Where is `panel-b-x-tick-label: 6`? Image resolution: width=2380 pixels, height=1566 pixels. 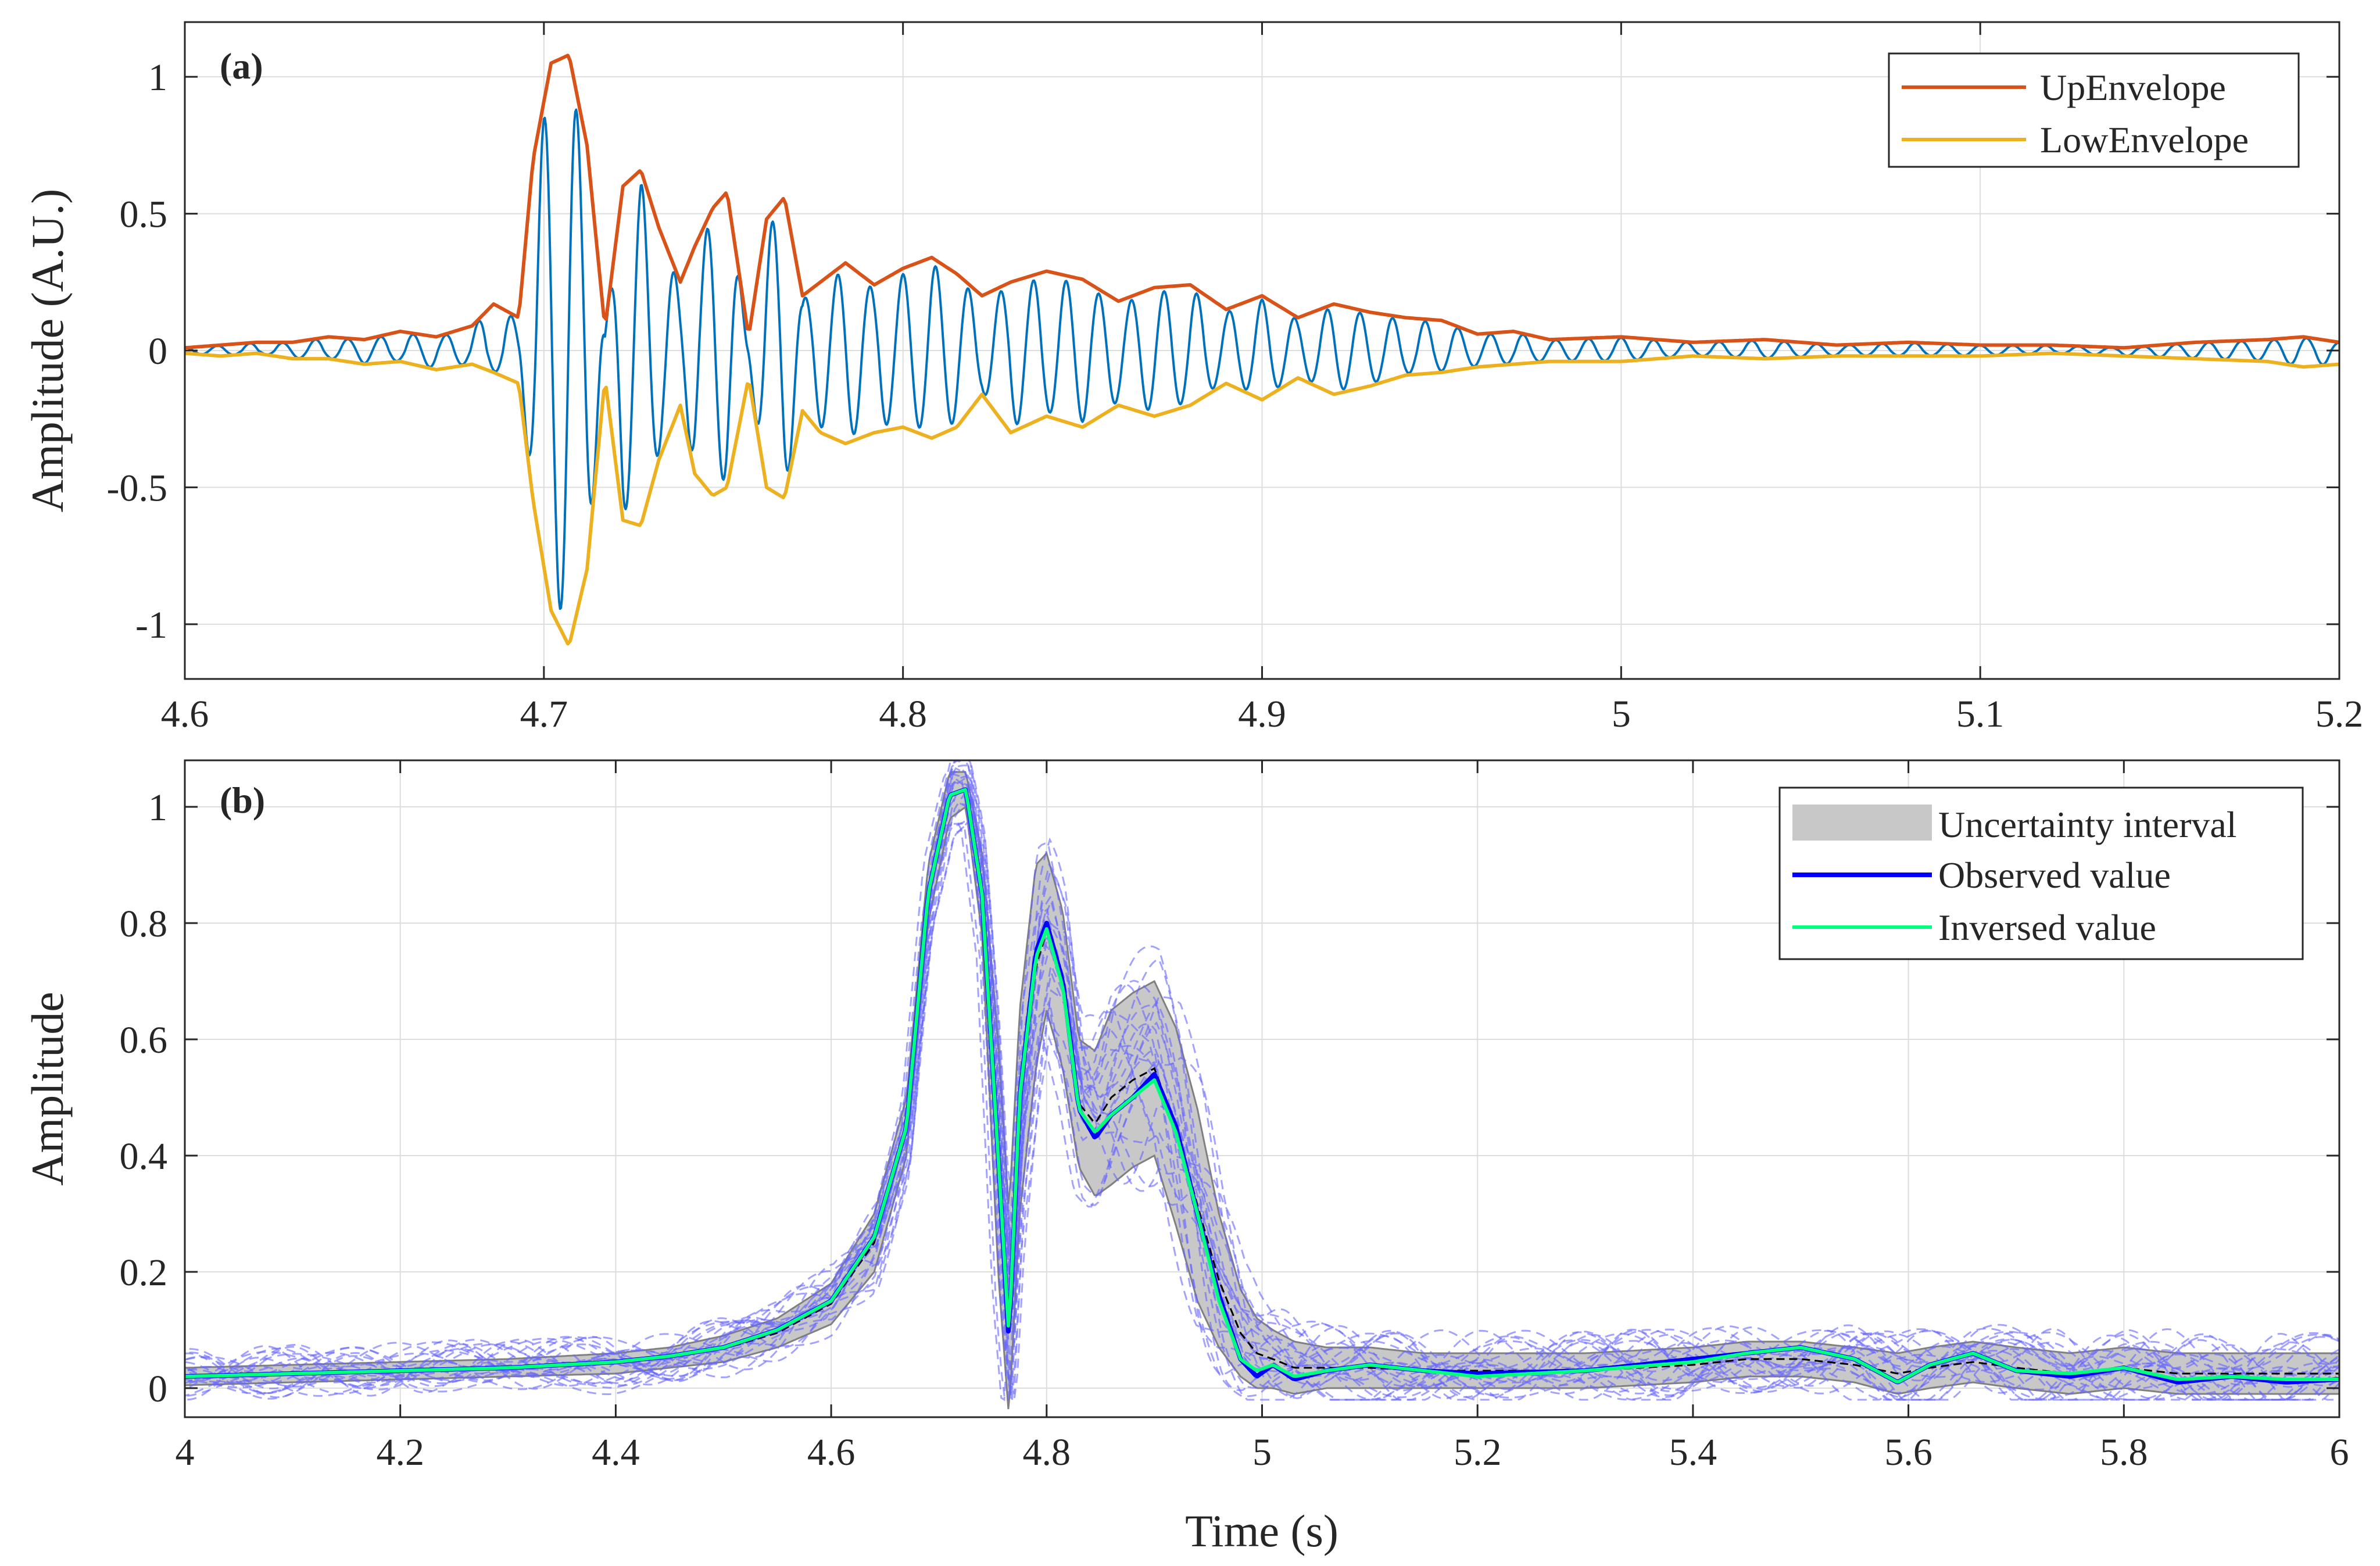
panel-b-x-tick-label: 6 is located at coordinates (2339, 1453).